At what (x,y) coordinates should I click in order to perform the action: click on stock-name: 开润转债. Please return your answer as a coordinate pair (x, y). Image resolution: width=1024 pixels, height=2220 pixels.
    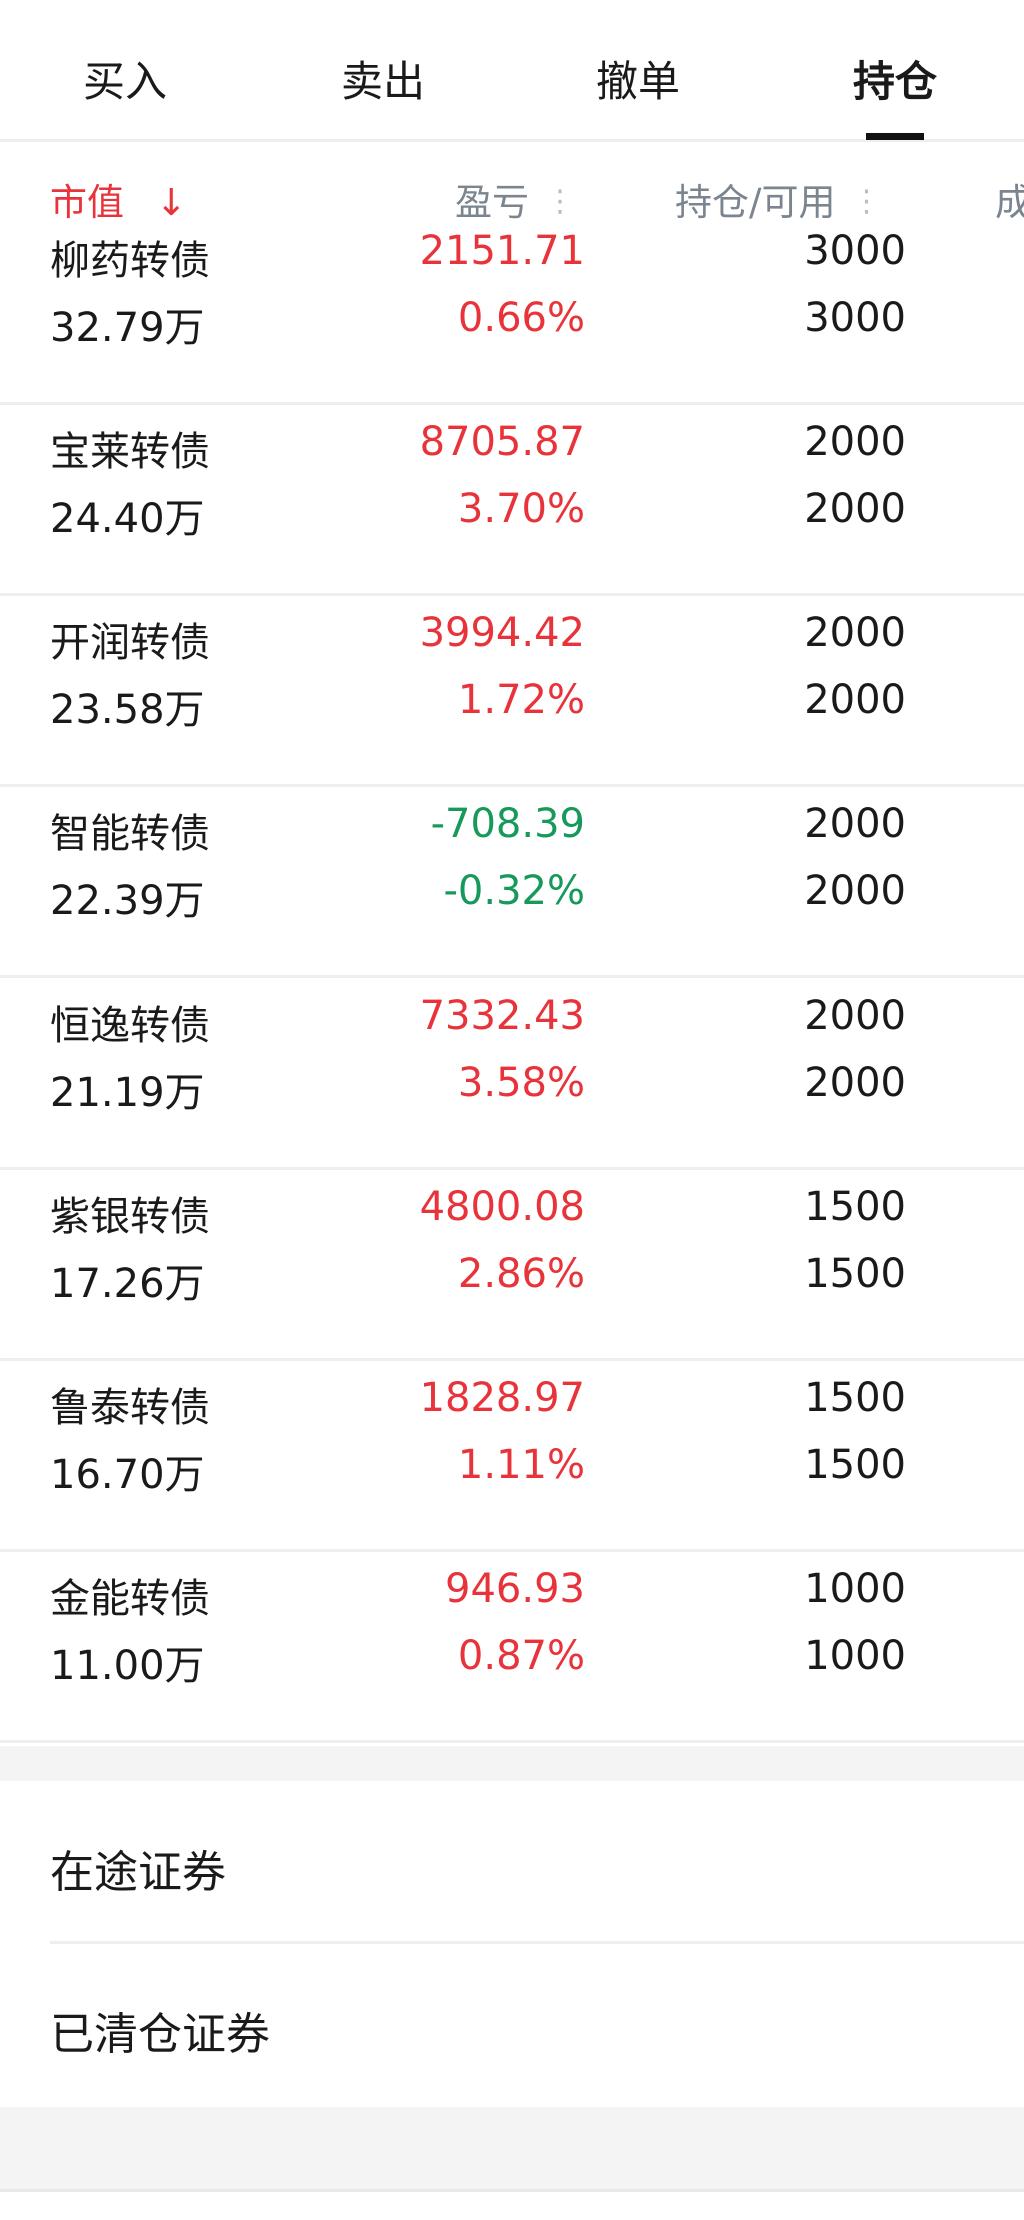
    Looking at the image, I should click on (130, 643).